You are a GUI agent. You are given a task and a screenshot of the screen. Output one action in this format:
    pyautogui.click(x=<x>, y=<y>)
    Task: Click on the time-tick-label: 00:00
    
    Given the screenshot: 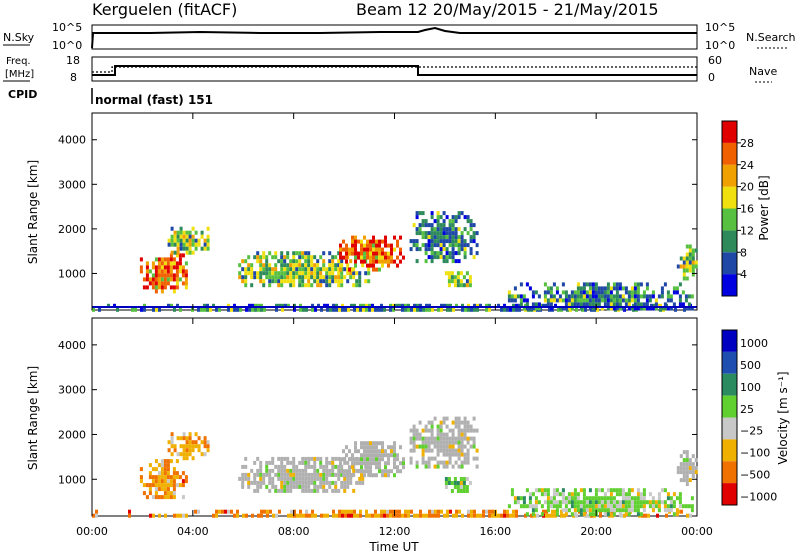 What is the action you would take?
    pyautogui.click(x=92, y=531)
    